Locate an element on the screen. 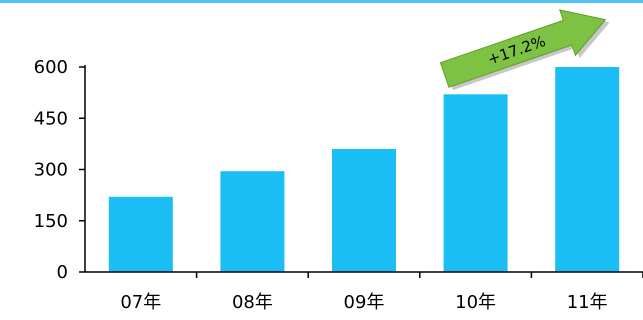 The width and height of the screenshot is (643, 320). y-tick-label: 150 is located at coordinates (51, 221).